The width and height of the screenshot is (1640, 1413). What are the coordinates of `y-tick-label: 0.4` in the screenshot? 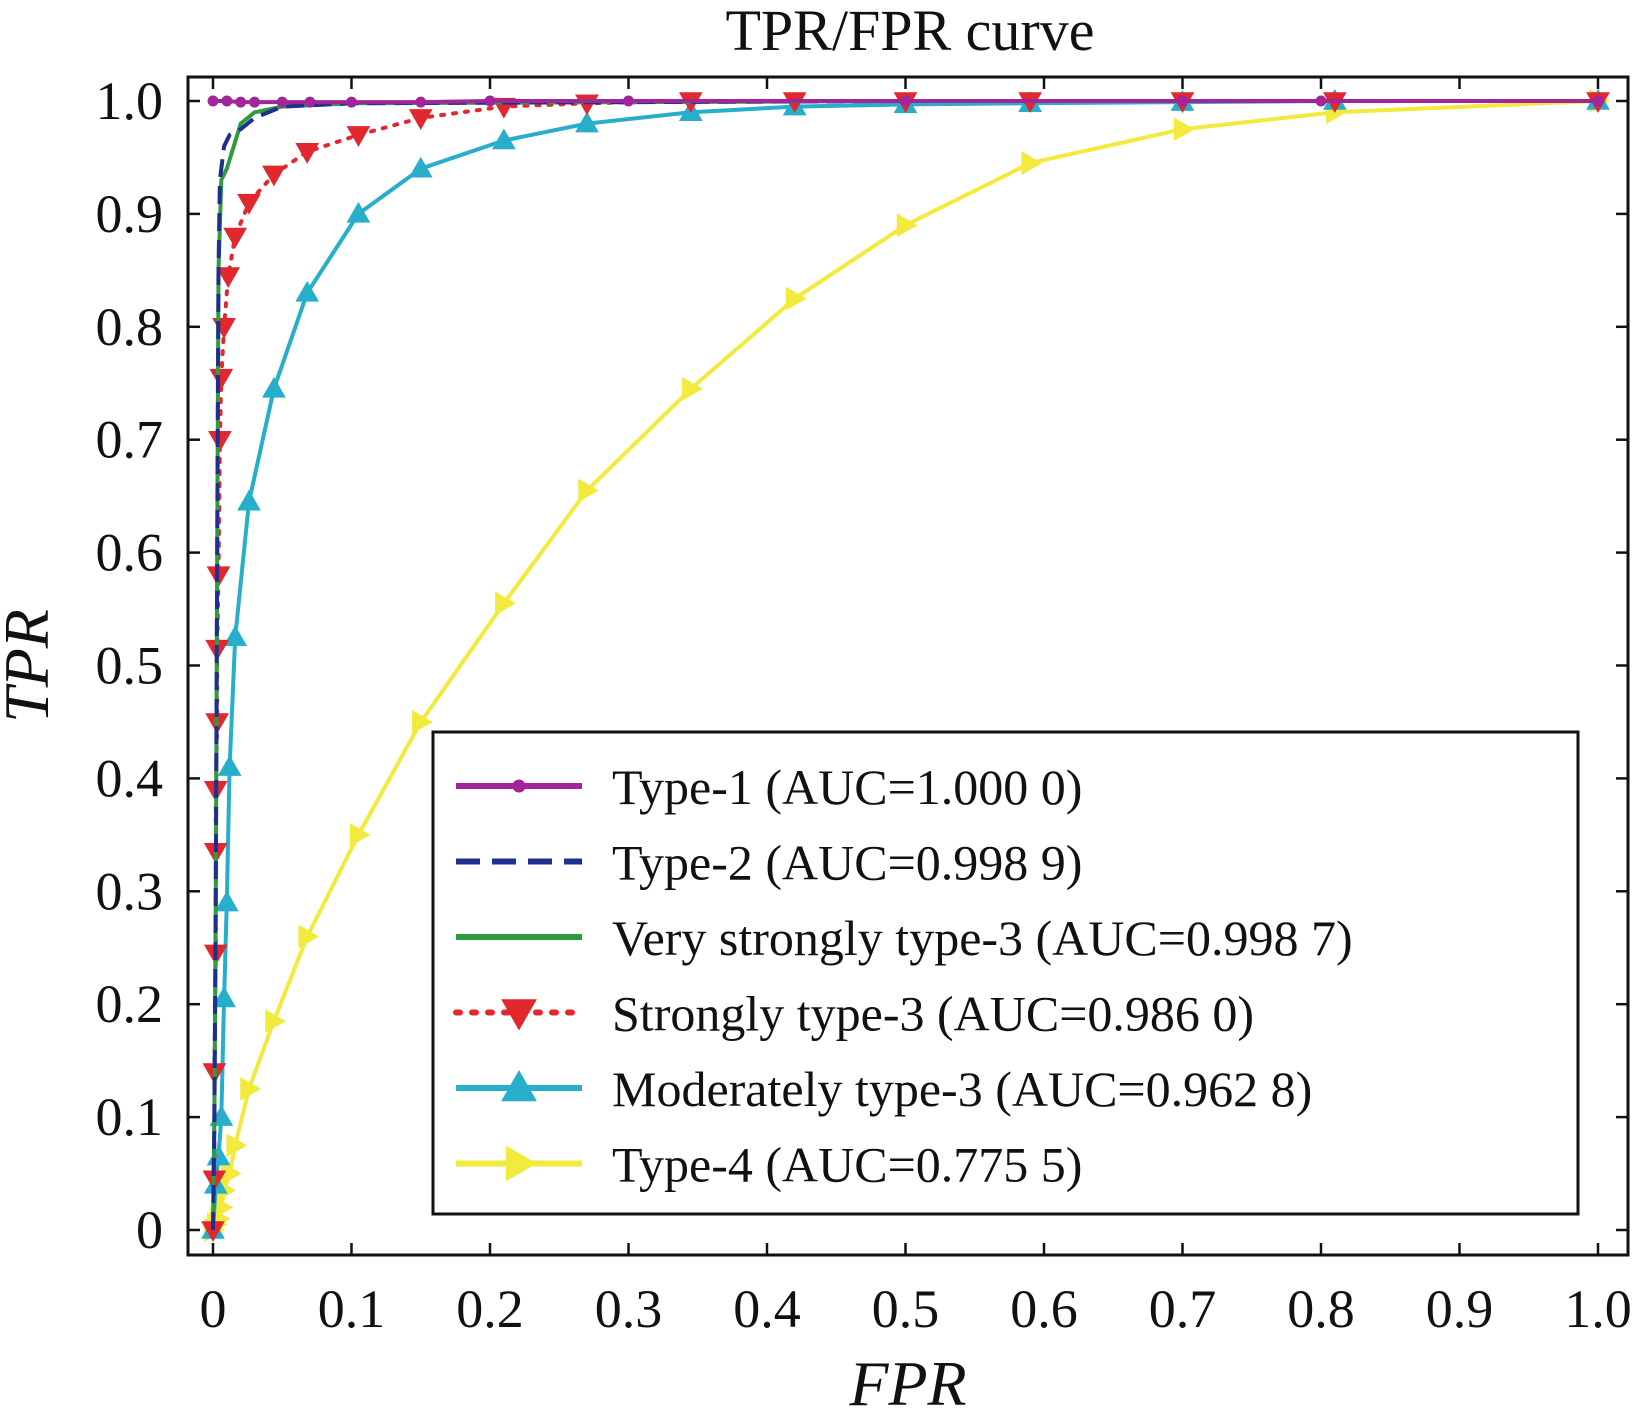 It's located at (130, 778).